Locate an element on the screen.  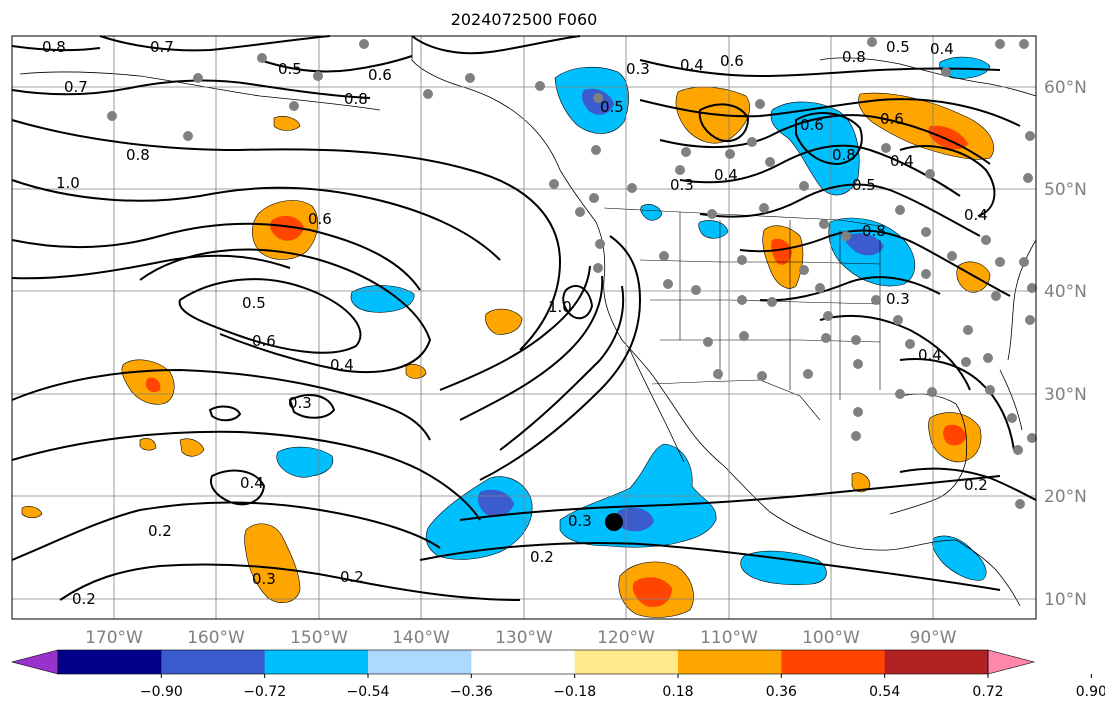
clabel-30: 0.8 is located at coordinates (844, 155).